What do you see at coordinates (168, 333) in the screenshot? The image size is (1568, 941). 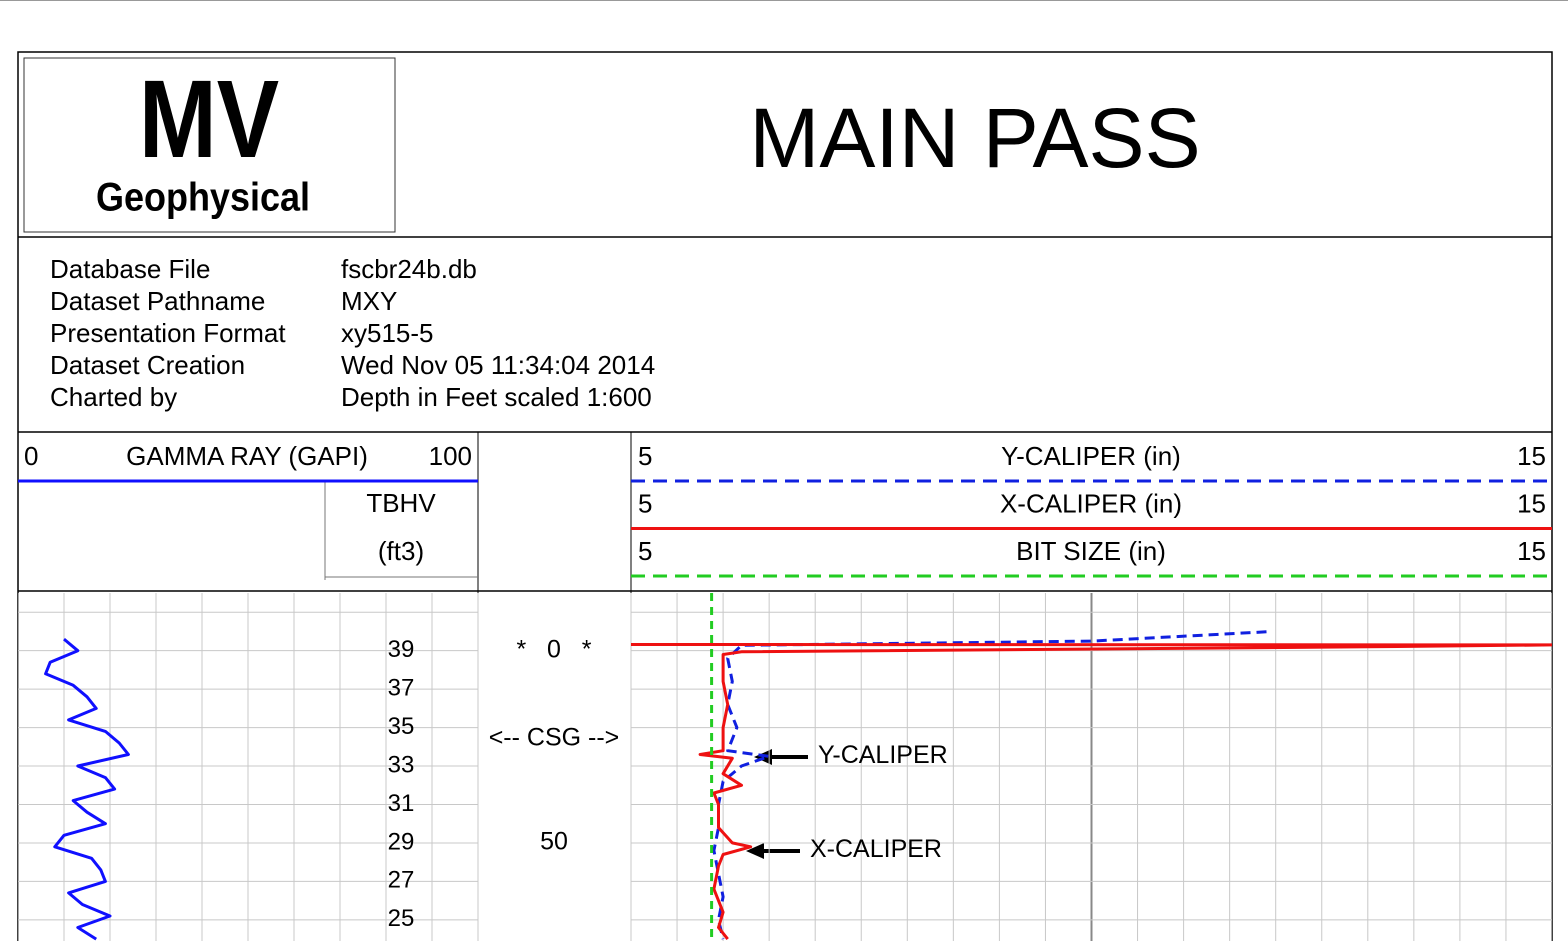 I see `info-label: Presentation Format` at bounding box center [168, 333].